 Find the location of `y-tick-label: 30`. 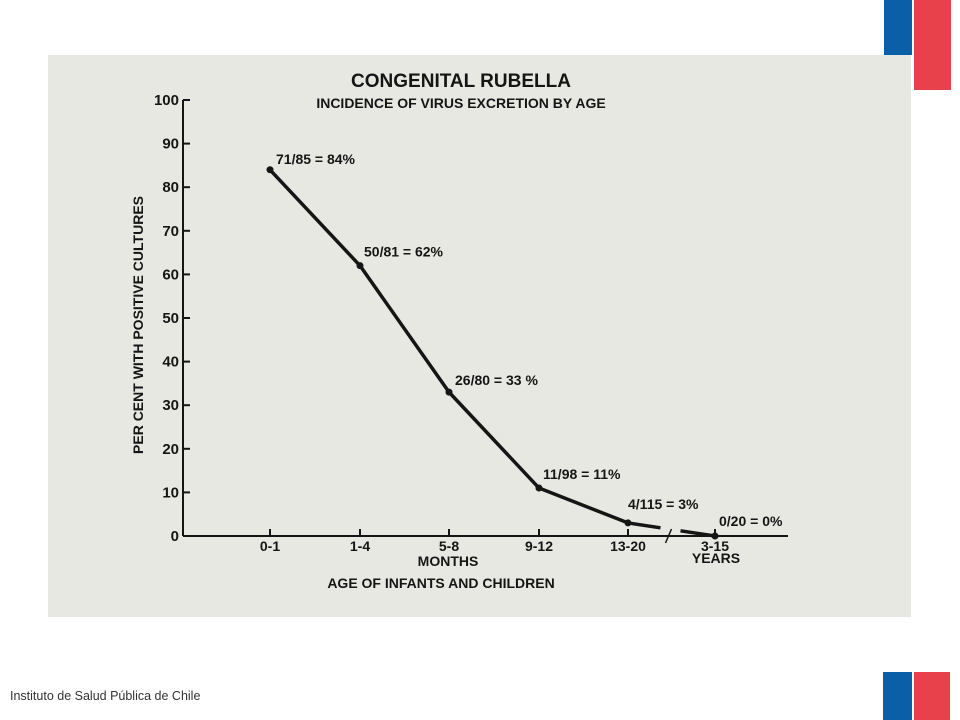

y-tick-label: 30 is located at coordinates (170, 405).